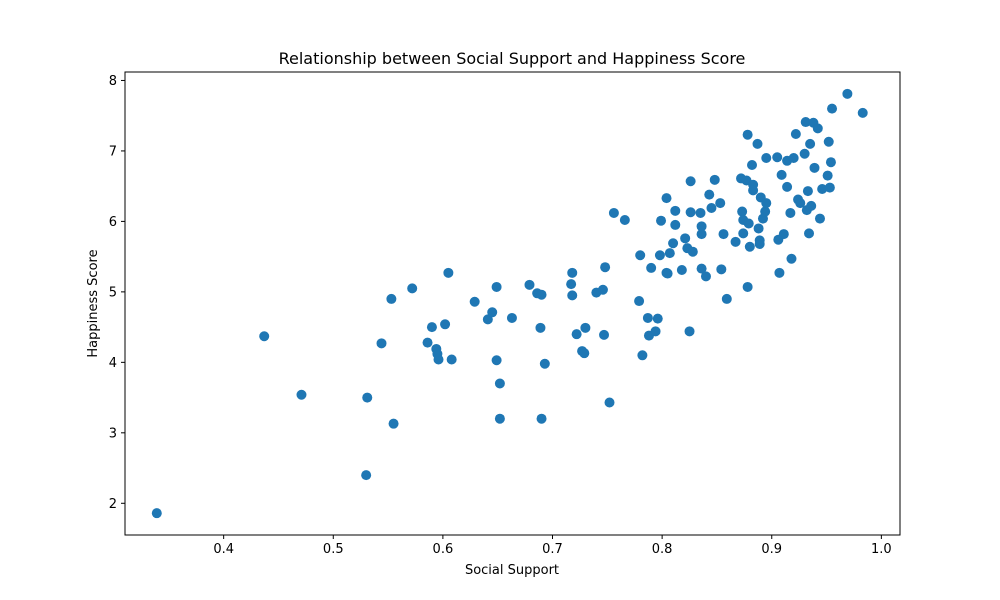 The width and height of the screenshot is (1000, 600). What do you see at coordinates (93, 303) in the screenshot?
I see `y-axis-label: Happiness Score` at bounding box center [93, 303].